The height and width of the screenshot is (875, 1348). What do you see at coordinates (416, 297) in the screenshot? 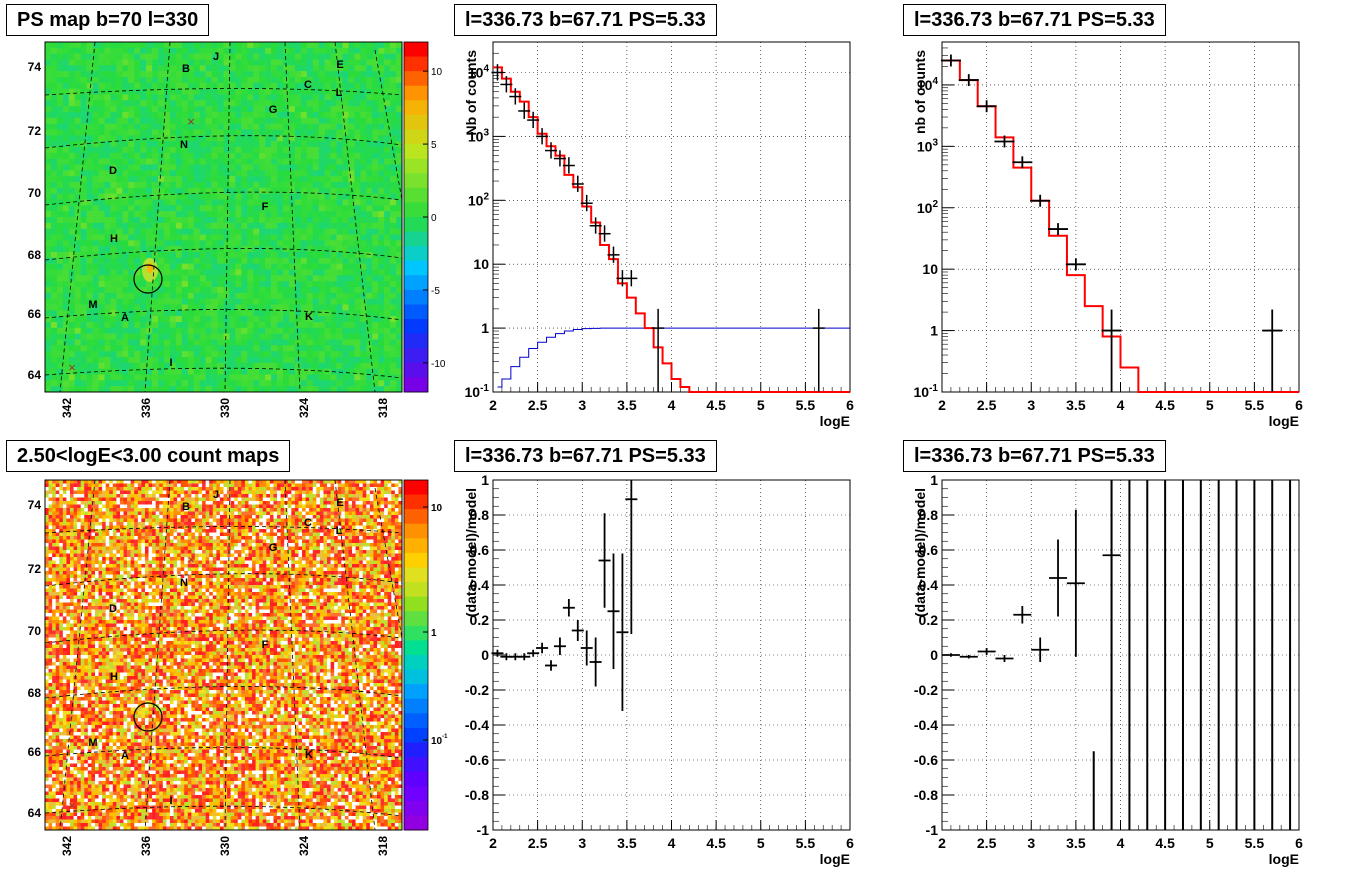
I see `colorbar-segment` at bounding box center [416, 297].